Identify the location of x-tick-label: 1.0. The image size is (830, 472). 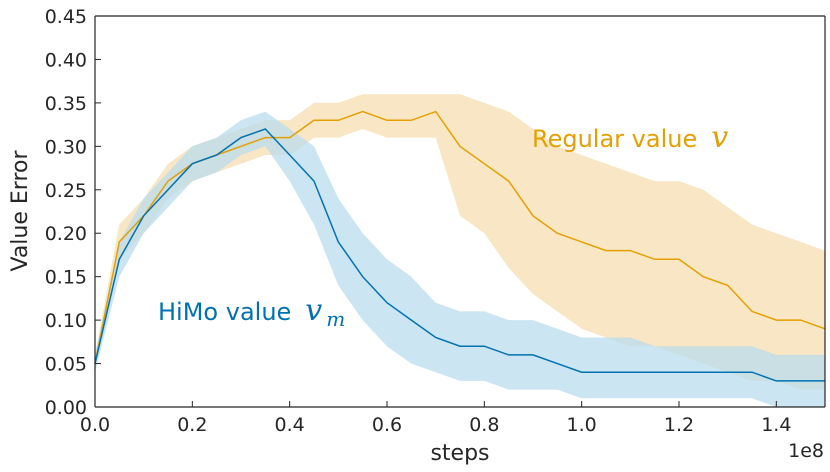
(582, 425).